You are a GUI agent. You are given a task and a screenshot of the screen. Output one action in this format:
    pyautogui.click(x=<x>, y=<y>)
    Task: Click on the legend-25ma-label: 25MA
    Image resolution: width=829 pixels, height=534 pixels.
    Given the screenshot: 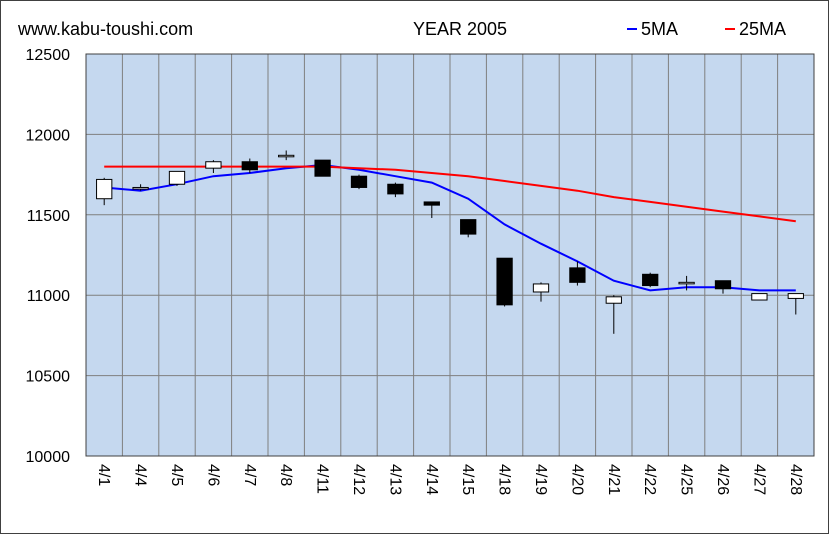 What is the action you would take?
    pyautogui.click(x=762, y=29)
    